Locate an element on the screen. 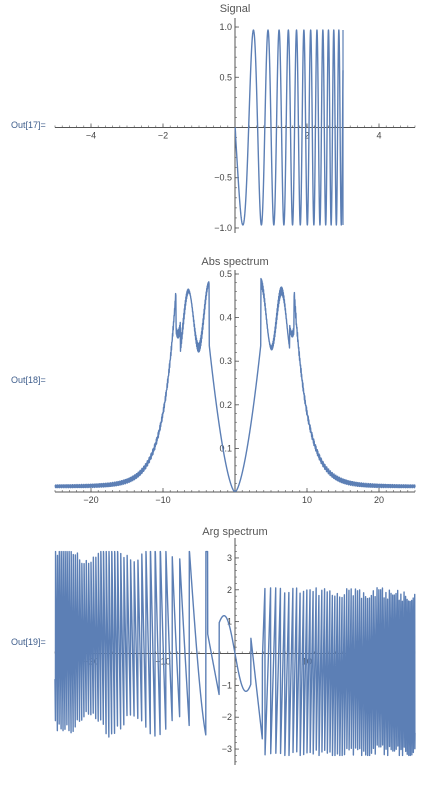 The image size is (444, 806). y-tick-label: 1 is located at coordinates (229, 622).